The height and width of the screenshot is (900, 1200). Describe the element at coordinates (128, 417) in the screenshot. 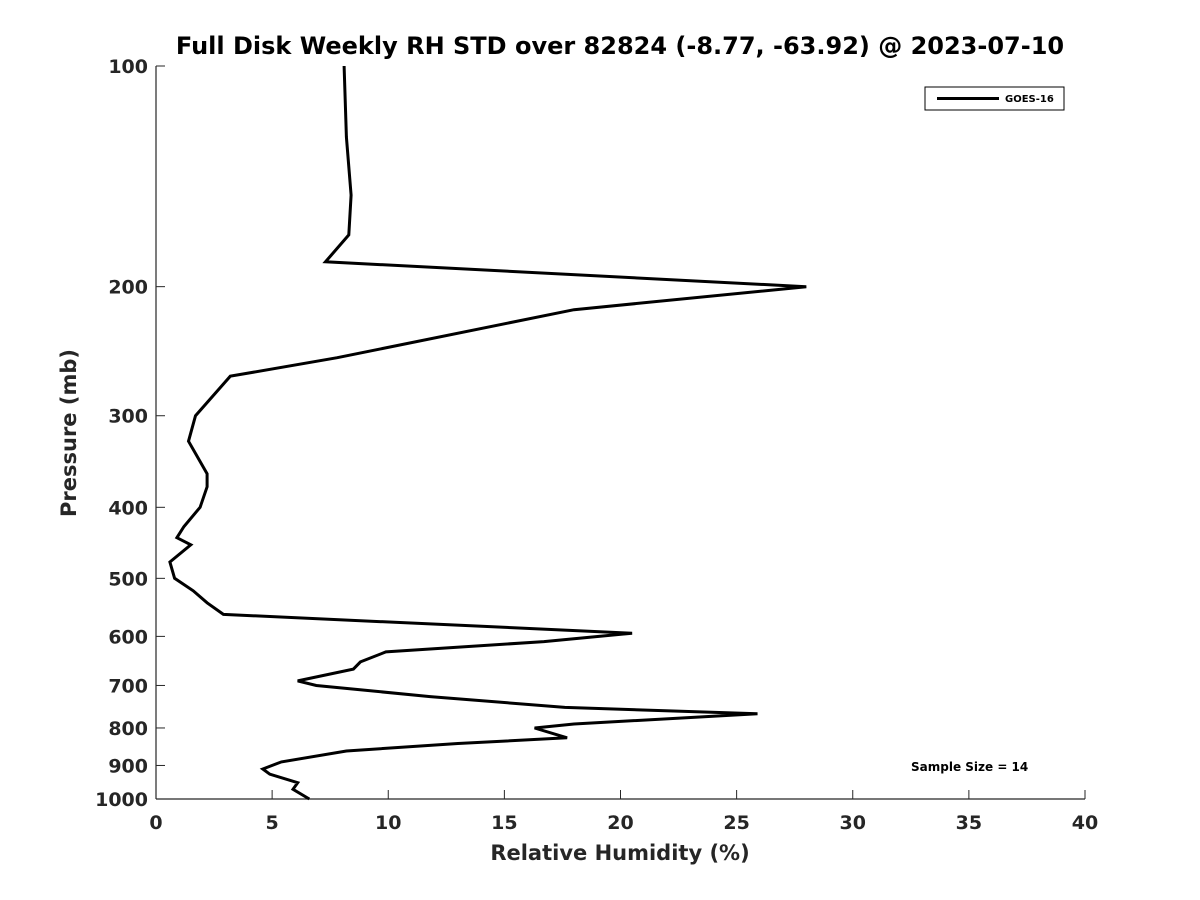

I see `y-tick-label: 300` at that location.